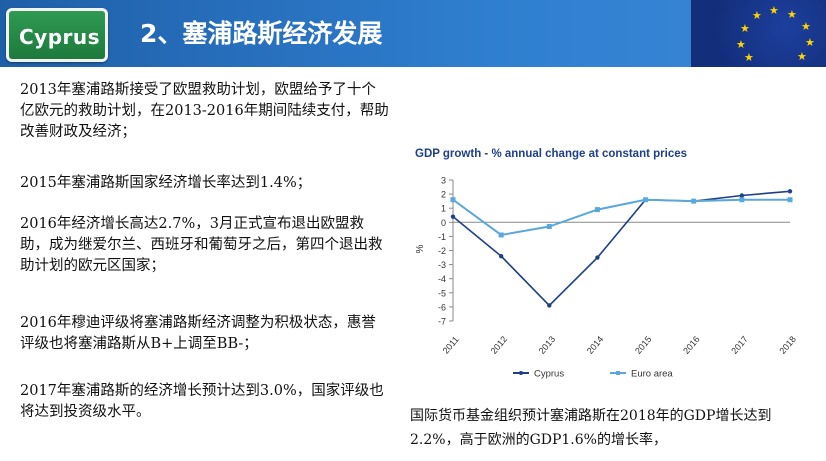 This screenshot has width=826, height=461. Describe the element at coordinates (547, 345) in the screenshot. I see `x-tick-label: 2013` at that location.